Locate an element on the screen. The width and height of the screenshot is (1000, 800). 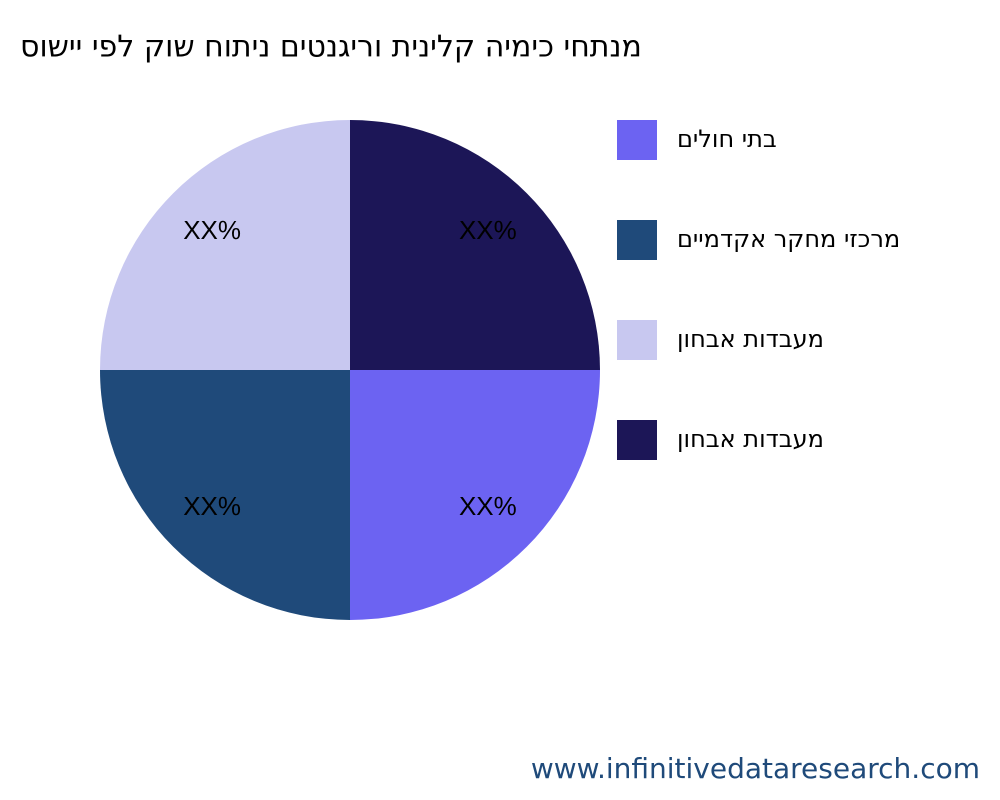
legend-label: םיימדקא רקחמ יזכרמ is located at coordinates (788, 239).